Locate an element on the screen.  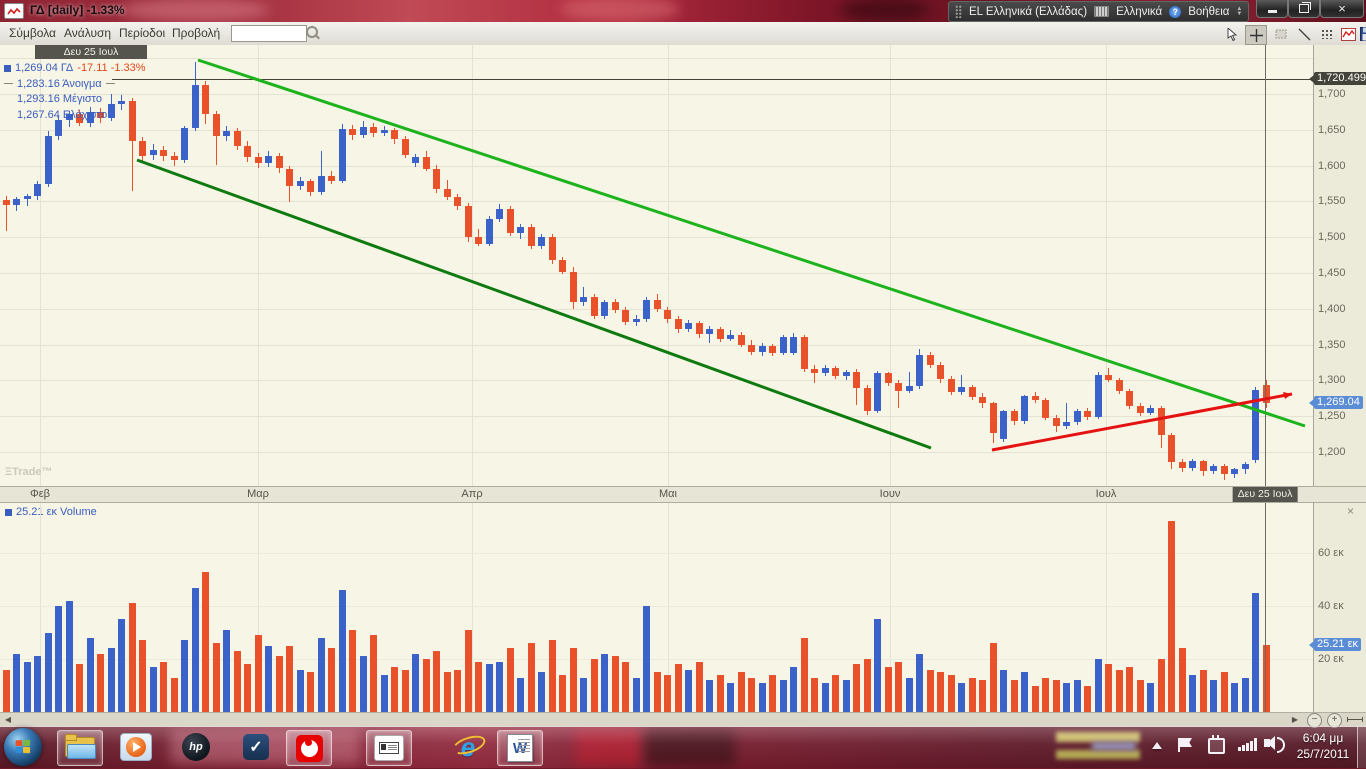
trendline-tool-icon is located at coordinates (1304, 34).